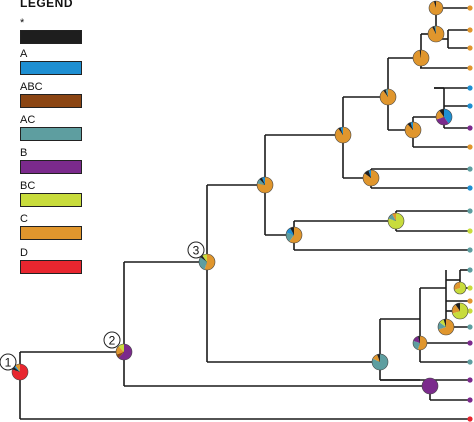  What do you see at coordinates (24, 153) in the screenshot?
I see `legend-label: B` at bounding box center [24, 153].